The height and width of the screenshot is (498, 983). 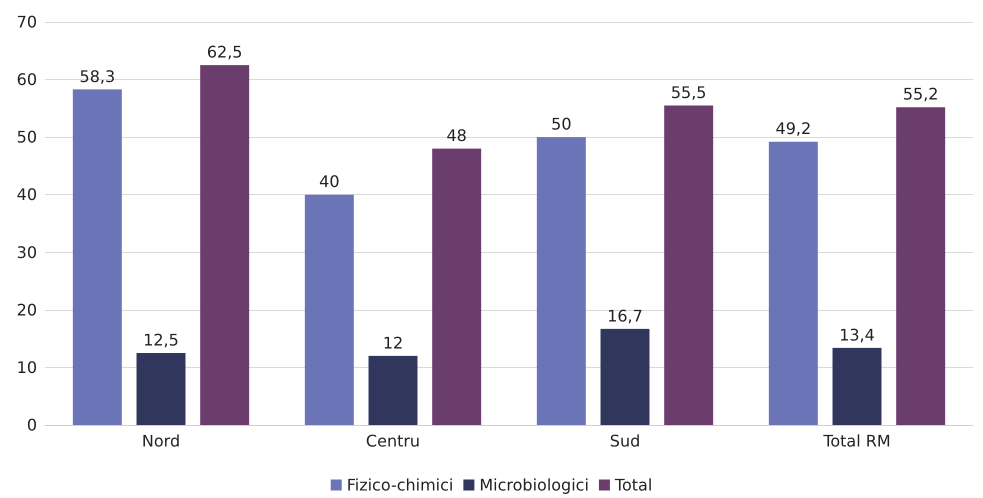 What do you see at coordinates (329, 182) in the screenshot?
I see `data-label: 40` at bounding box center [329, 182].